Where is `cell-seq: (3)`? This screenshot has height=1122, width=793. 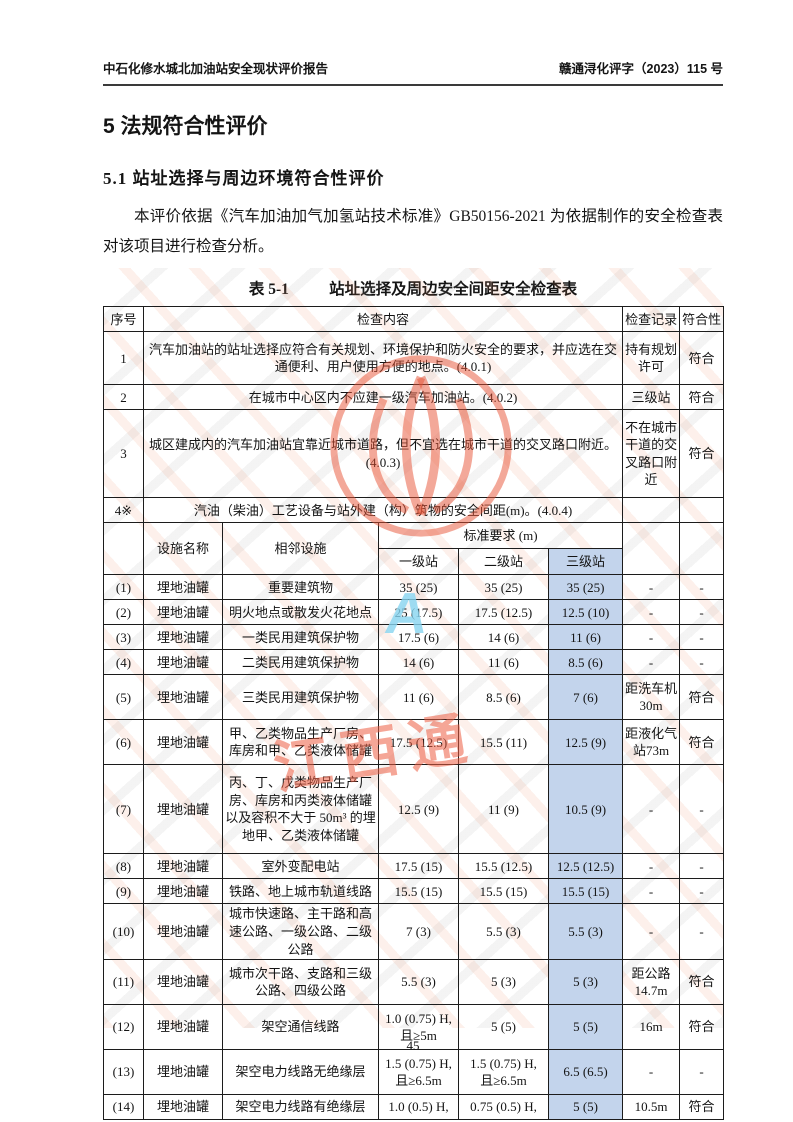 cell-seq: (3) is located at coordinates (123, 637).